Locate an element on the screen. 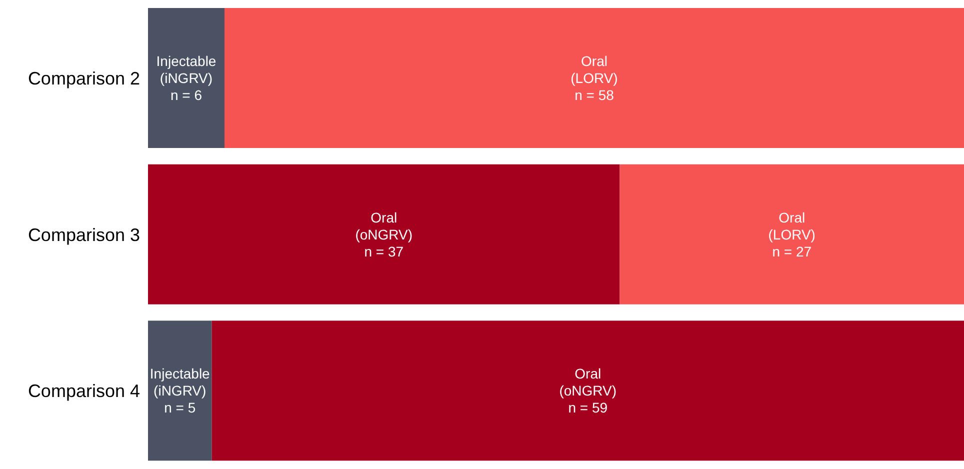 The width and height of the screenshot is (964, 469). data-label: Injectable (iNGRV) n = 5 is located at coordinates (180, 391).